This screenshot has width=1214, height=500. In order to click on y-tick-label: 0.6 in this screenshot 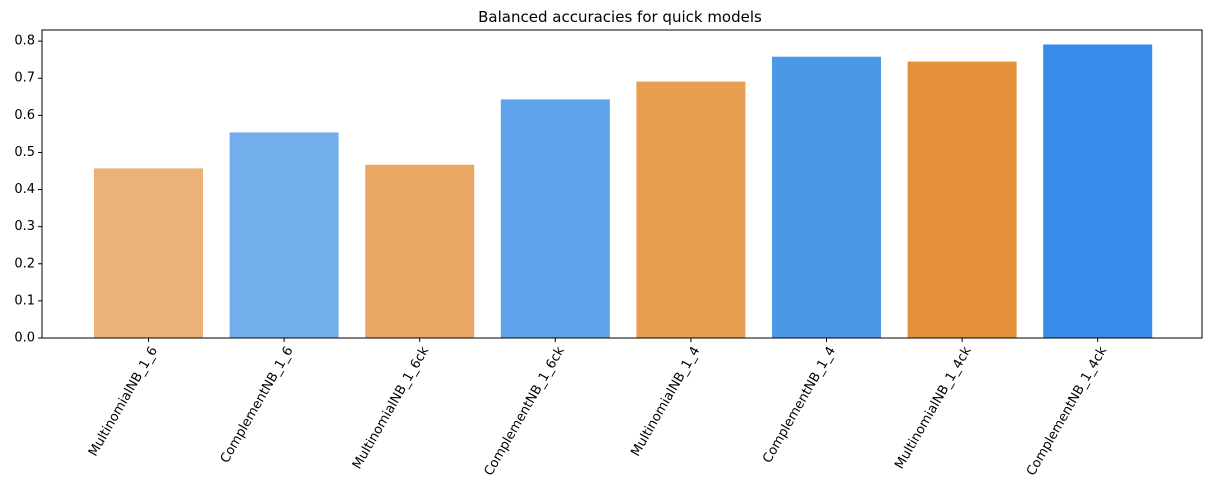, I will do `click(24, 115)`.